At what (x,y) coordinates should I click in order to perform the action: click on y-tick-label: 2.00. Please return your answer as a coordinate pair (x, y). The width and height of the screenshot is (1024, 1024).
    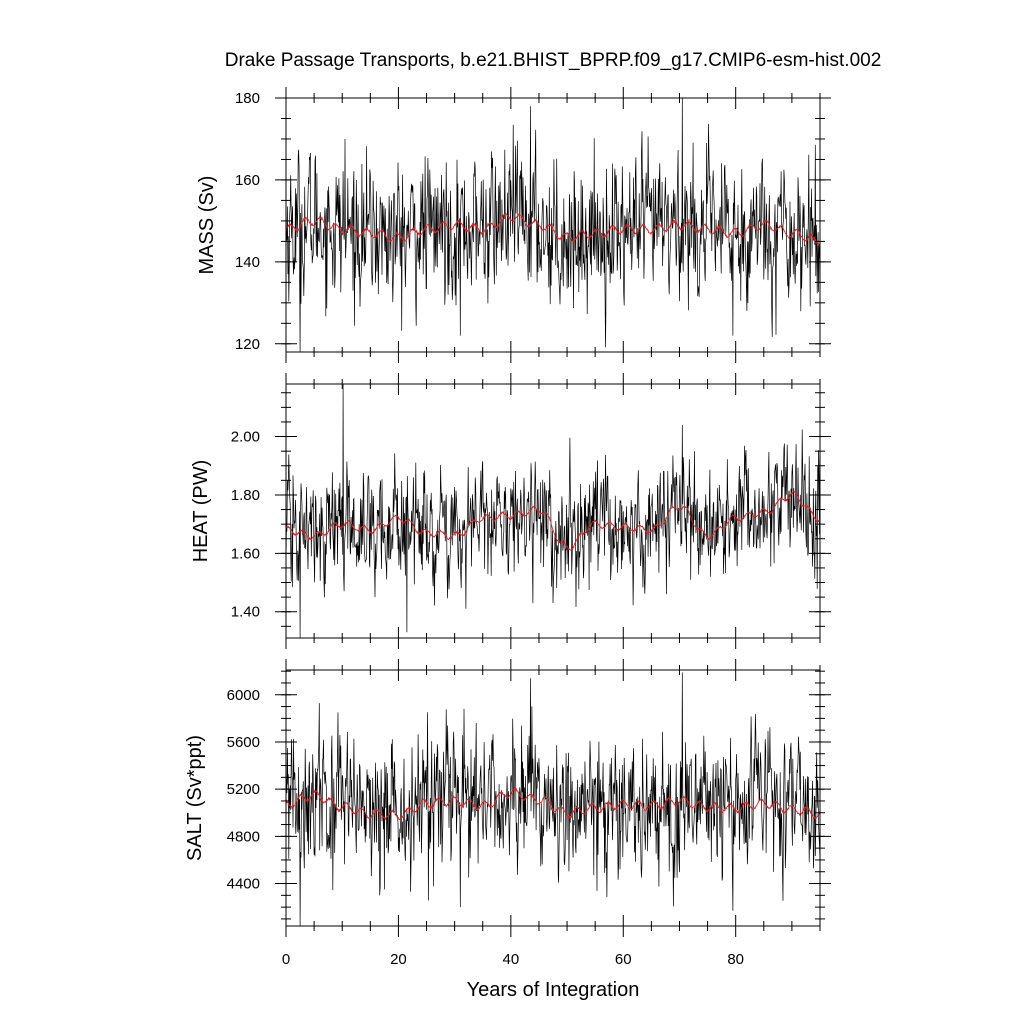
    Looking at the image, I should click on (245, 437).